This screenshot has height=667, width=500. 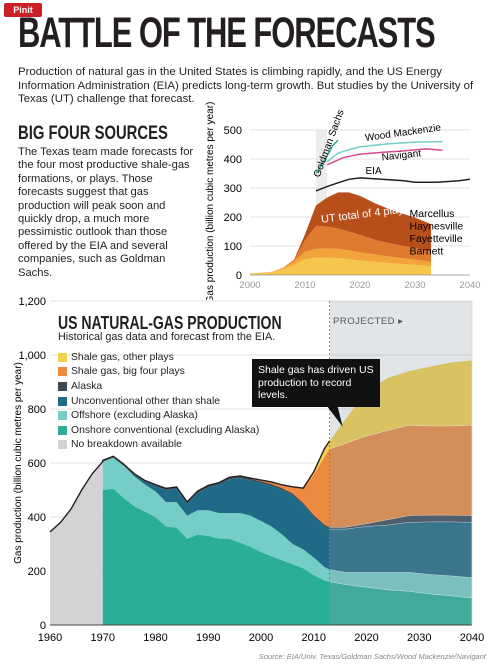 What do you see at coordinates (122, 357) in the screenshot?
I see `legend-label: Shale gas, other plays` at bounding box center [122, 357].